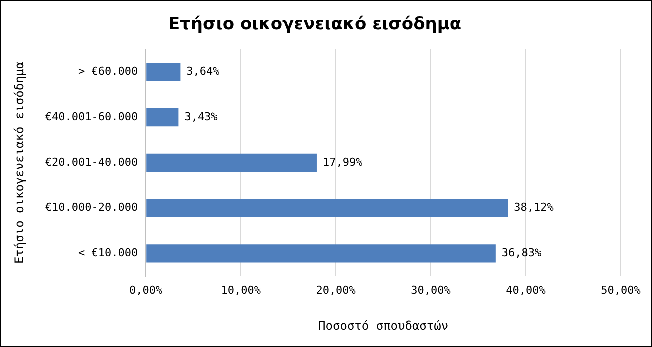 Image resolution: width=652 pixels, height=347 pixels. Describe the element at coordinates (621, 290) in the screenshot. I see `x-tick-label: 50,00%` at that location.